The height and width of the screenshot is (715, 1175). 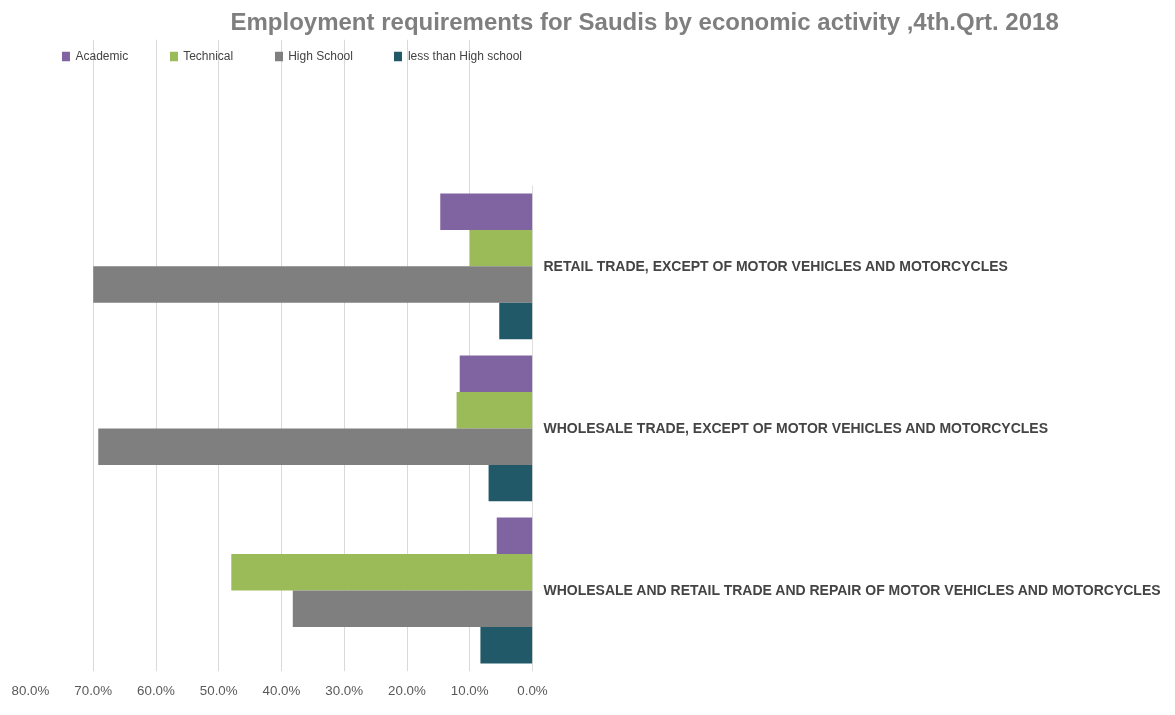 What do you see at coordinates (644, 21) in the screenshot?
I see `text: Employment requirements for Saudis by economic activity ,4th.Qrt. 2018` at bounding box center [644, 21].